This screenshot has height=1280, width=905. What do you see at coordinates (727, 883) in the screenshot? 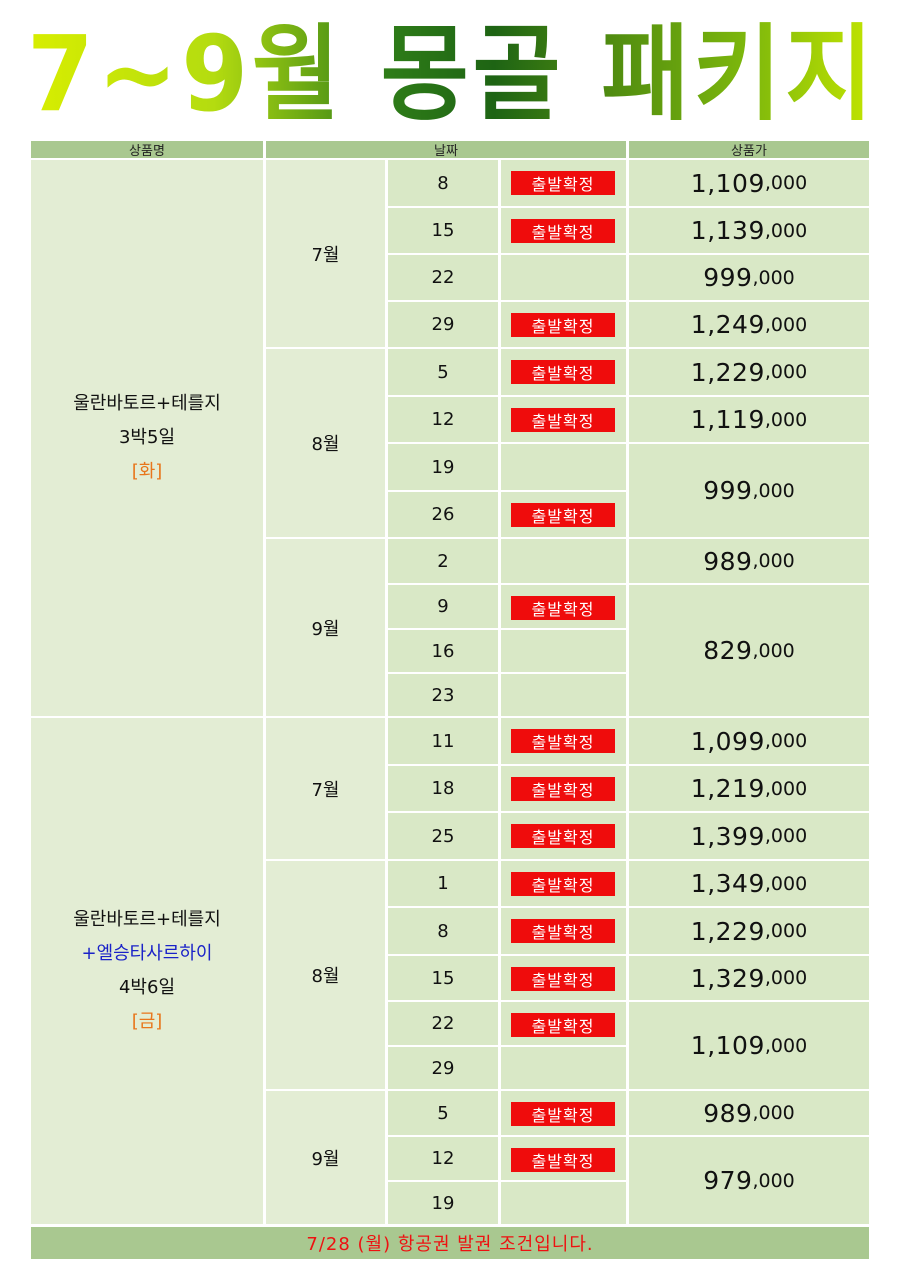
I see `price-main: 1,349` at bounding box center [727, 883].